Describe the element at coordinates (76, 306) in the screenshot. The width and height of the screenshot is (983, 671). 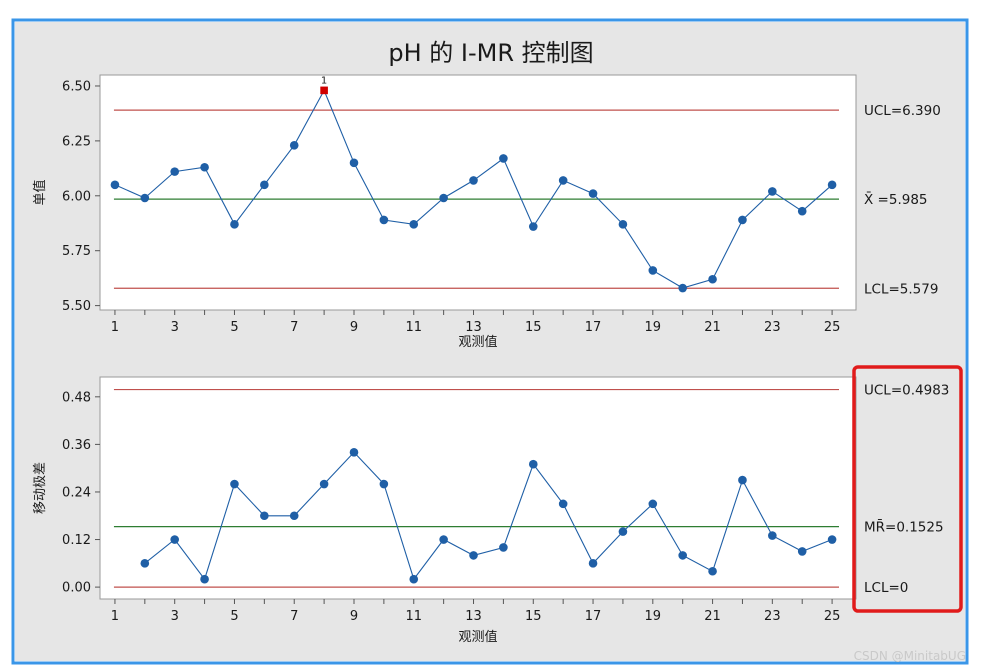
I see `individual-ytick-label: 5.50` at that location.